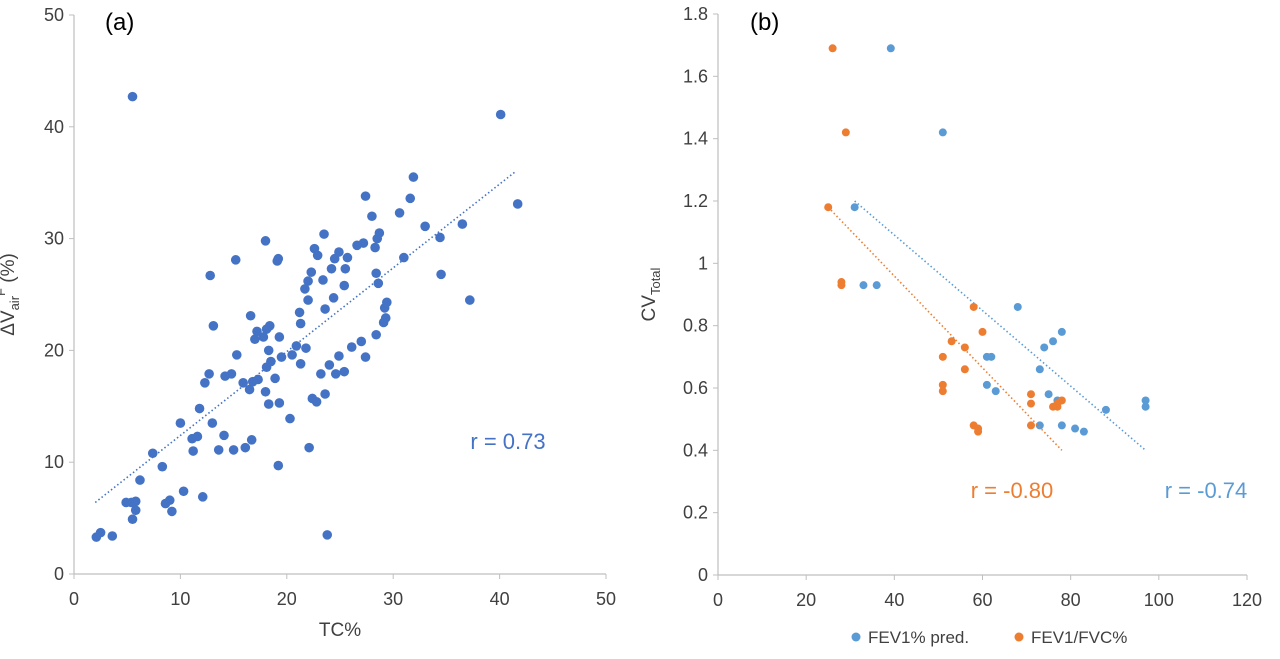 This screenshot has height=659, width=1280. Describe the element at coordinates (1071, 600) in the screenshot. I see `x-tick-label: 80` at that location.